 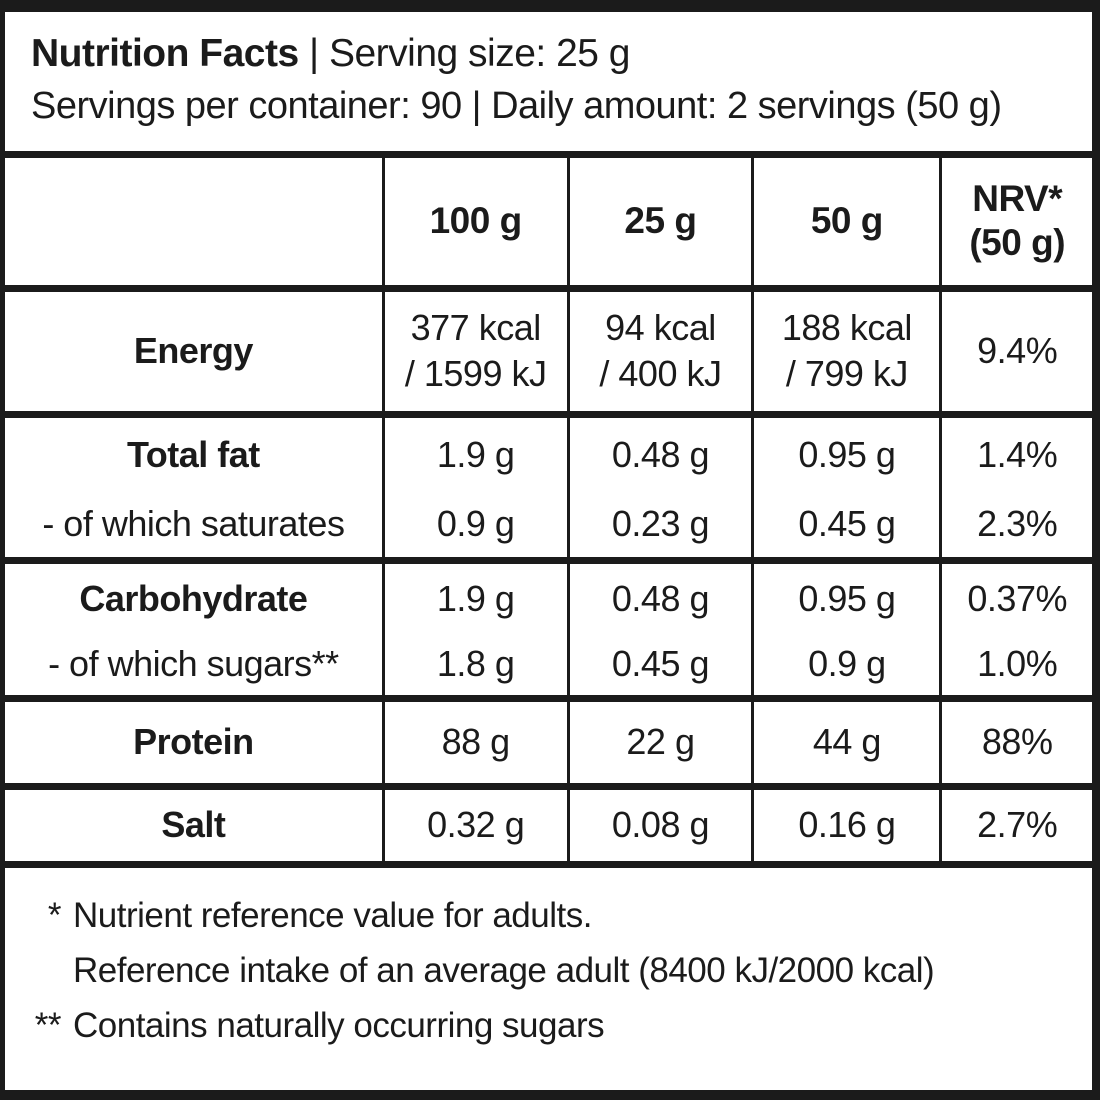 I want to click on nrv-header-line1: NRV*, so click(x=1017, y=199).